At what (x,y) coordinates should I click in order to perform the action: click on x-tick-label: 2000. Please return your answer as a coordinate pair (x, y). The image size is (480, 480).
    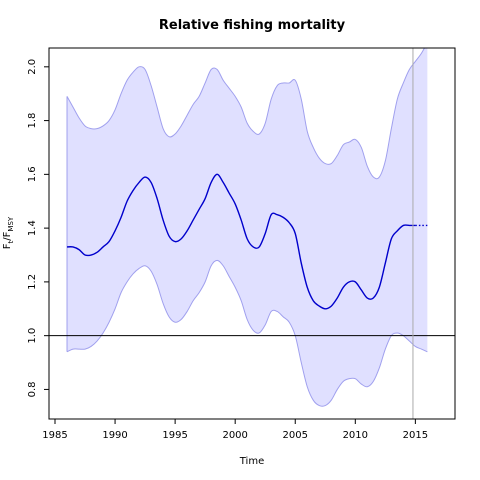
    Looking at the image, I should click on (234, 435).